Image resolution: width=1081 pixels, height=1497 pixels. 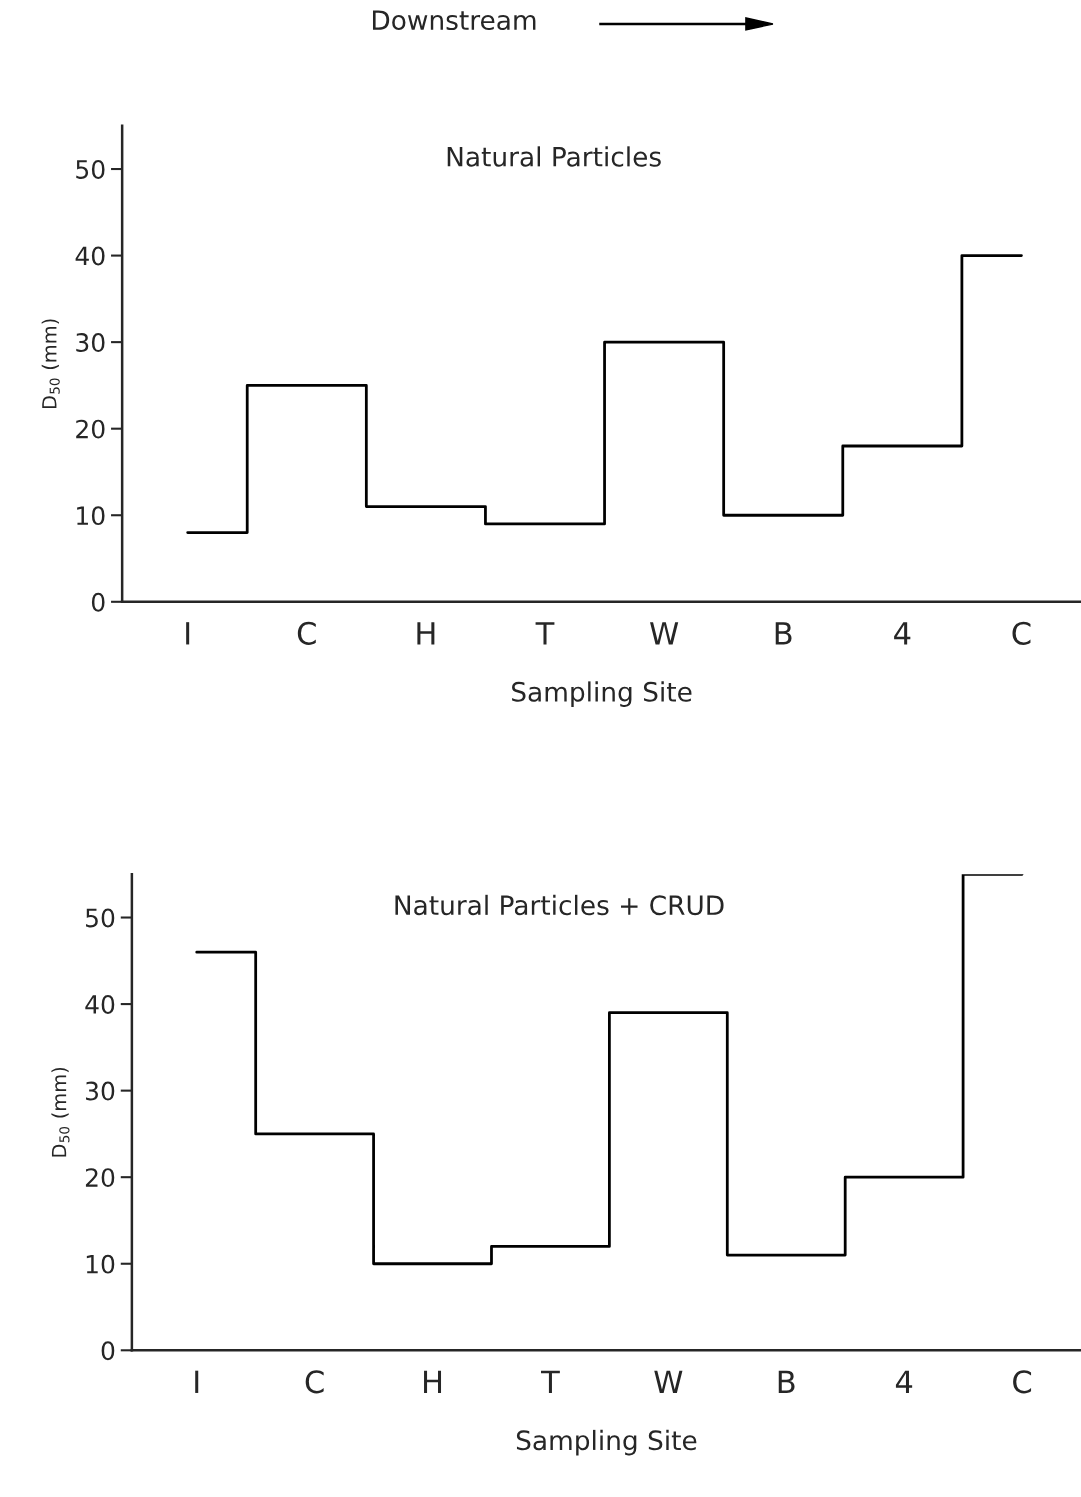 I want to click on text: Natural Particles, so click(x=554, y=156).